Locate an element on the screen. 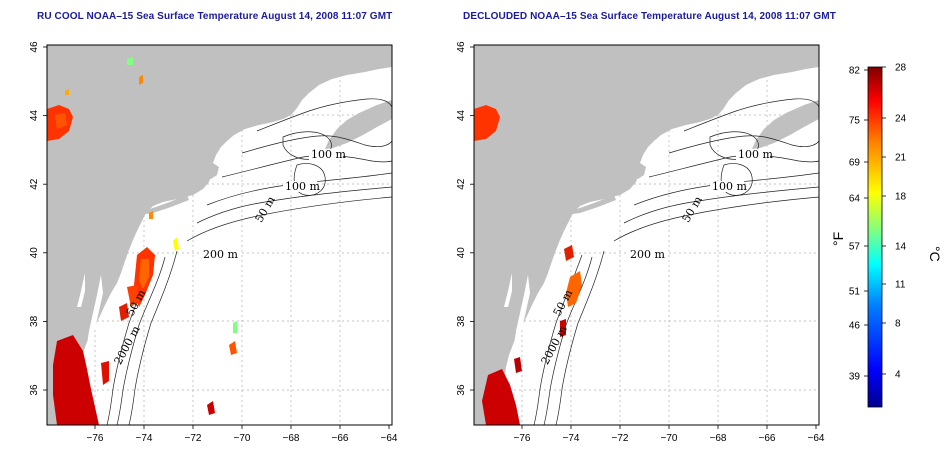 This screenshot has width=950, height=475. sst-patches-right is located at coordinates (528, 265).